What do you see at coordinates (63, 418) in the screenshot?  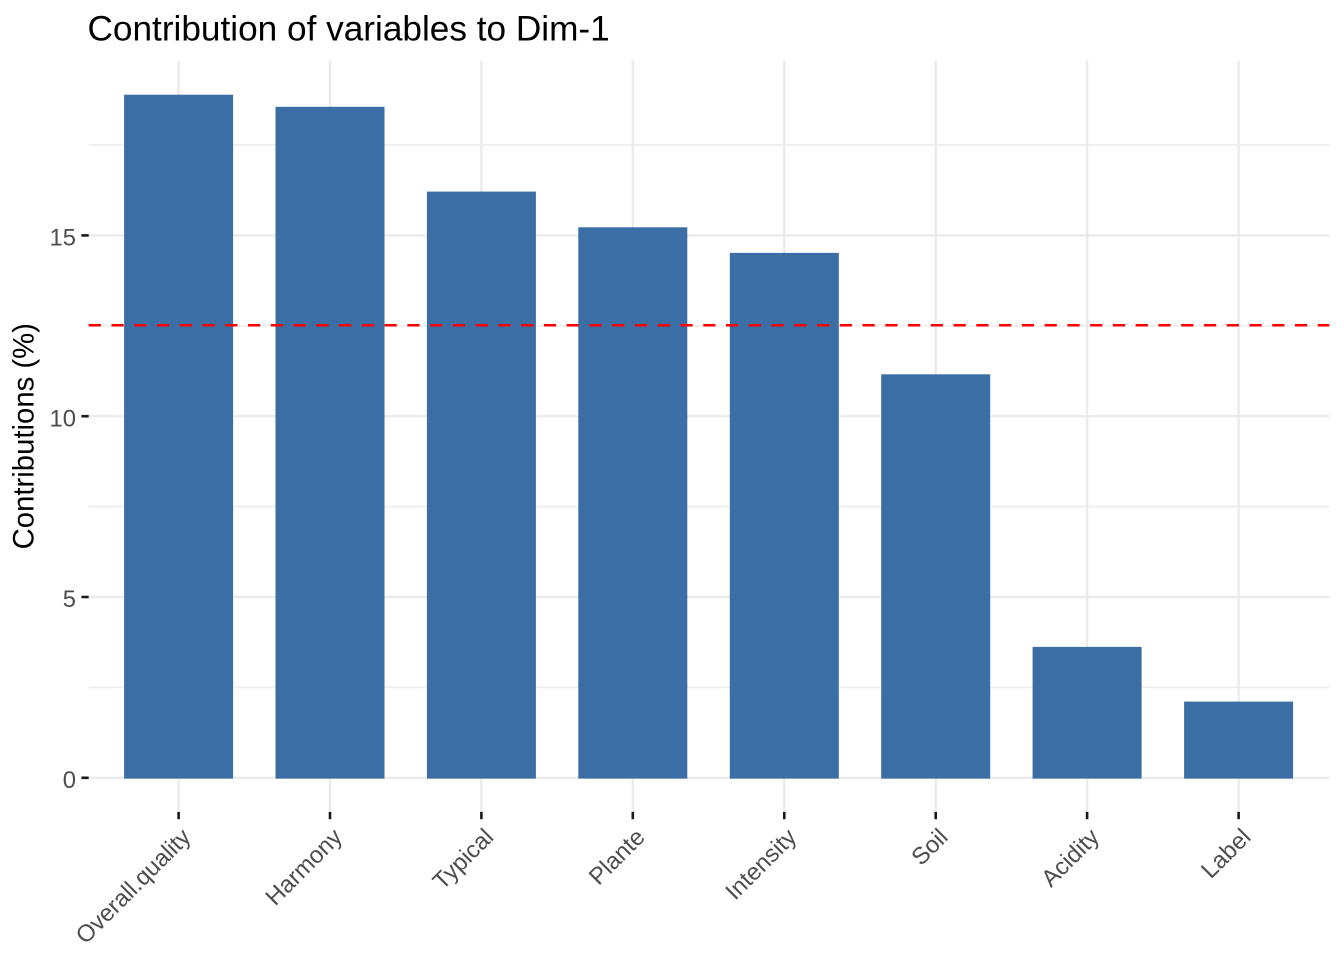 I see `svg-text: 10` at bounding box center [63, 418].